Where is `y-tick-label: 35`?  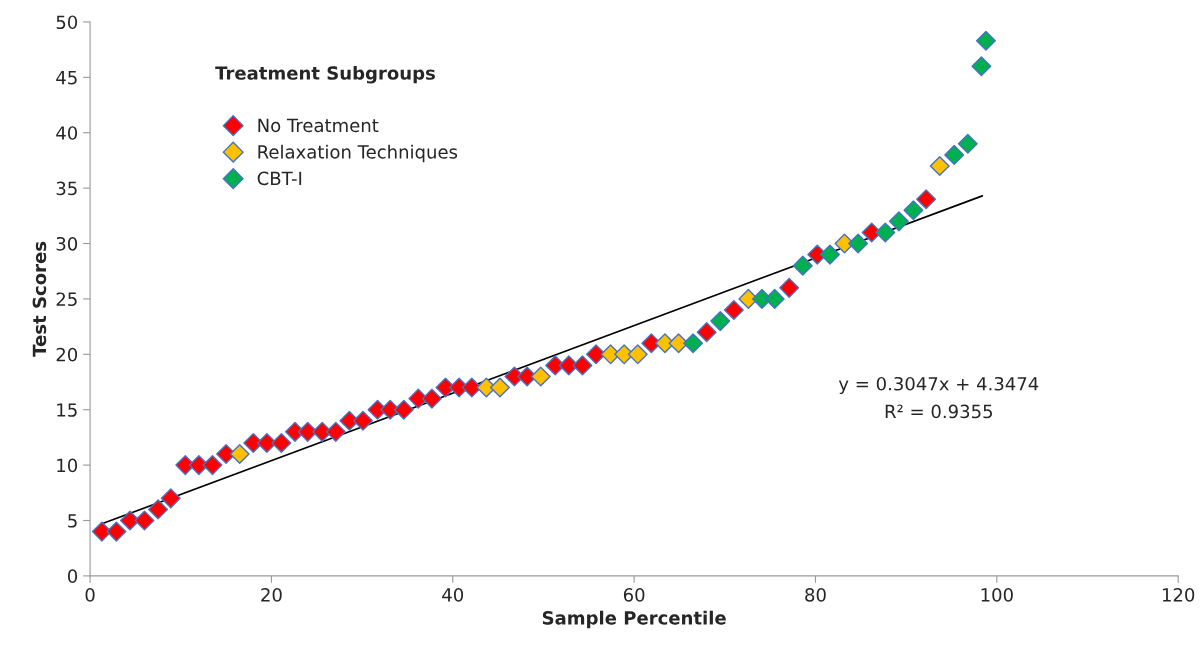
y-tick-label: 35 is located at coordinates (66, 188).